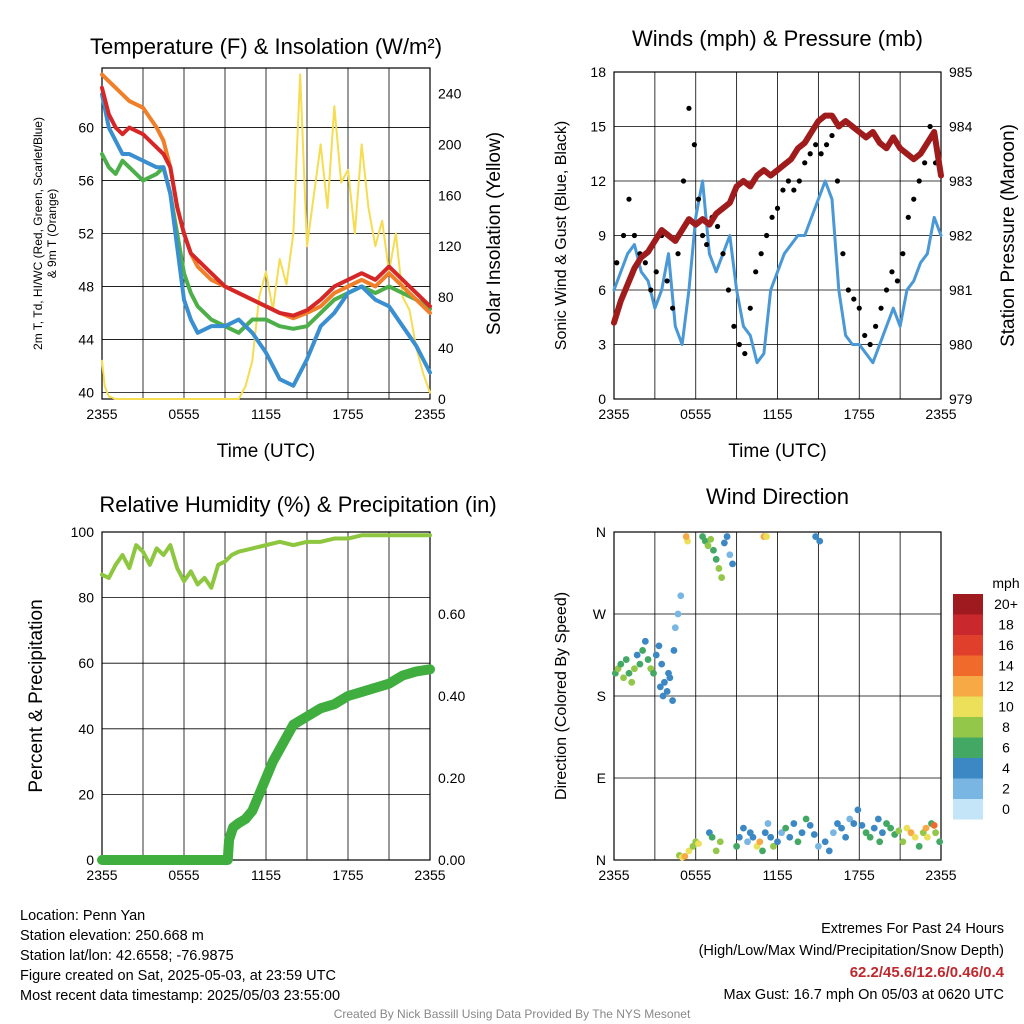  Describe the element at coordinates (450, 195) in the screenshot. I see `y2-tick-label: 160` at that location.